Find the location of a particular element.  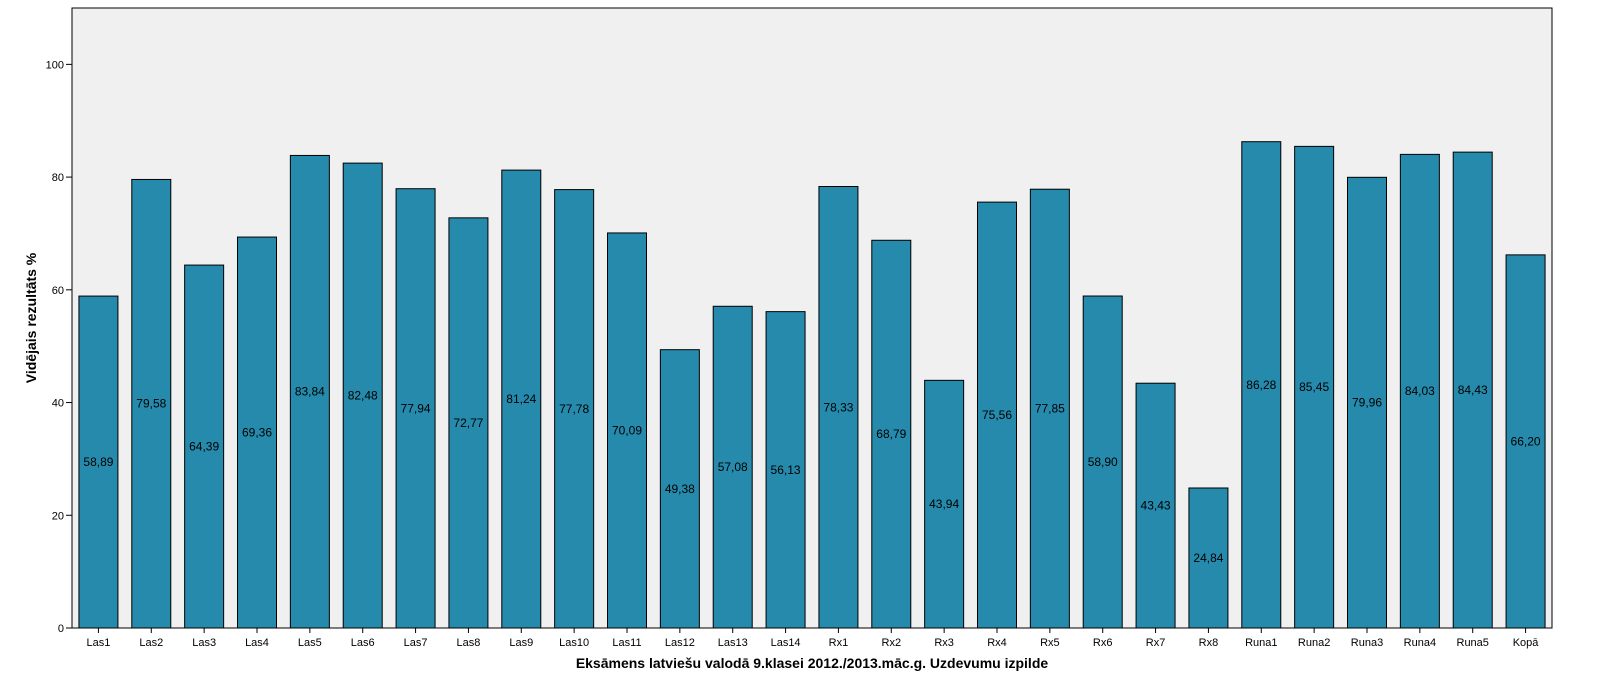

data-label: 57,08 is located at coordinates (733, 467).